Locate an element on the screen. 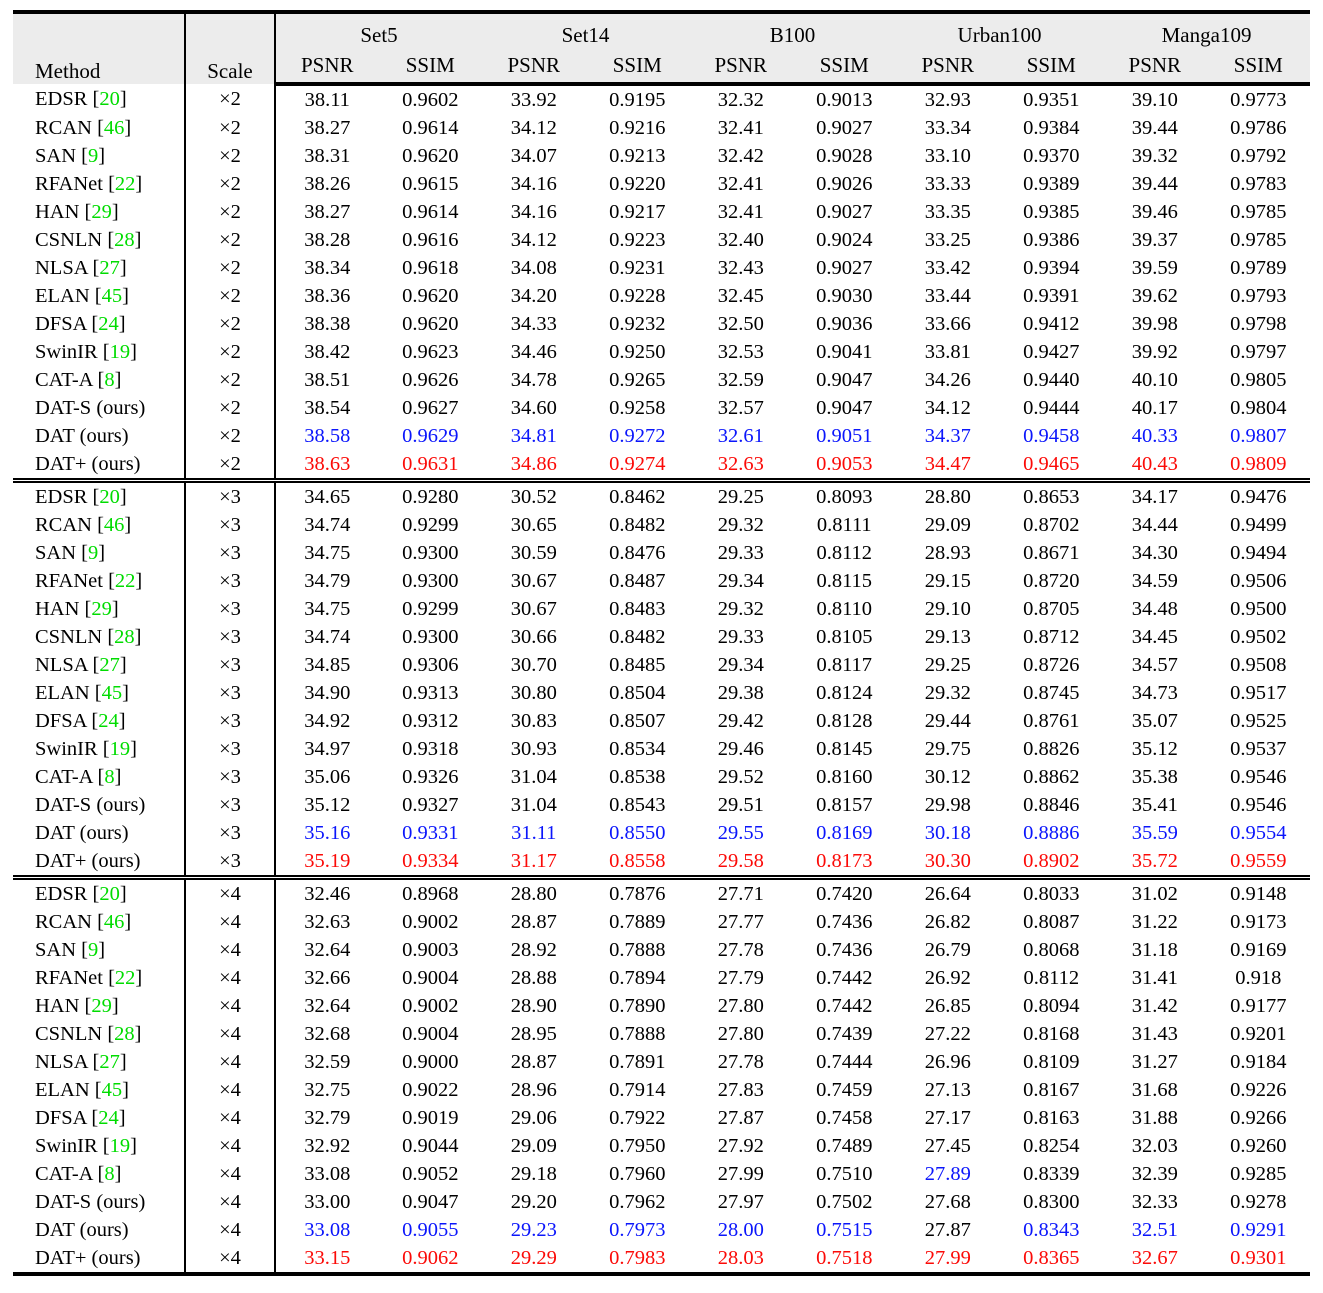  method-cell: EDSR [20] is located at coordinates (99, 891).